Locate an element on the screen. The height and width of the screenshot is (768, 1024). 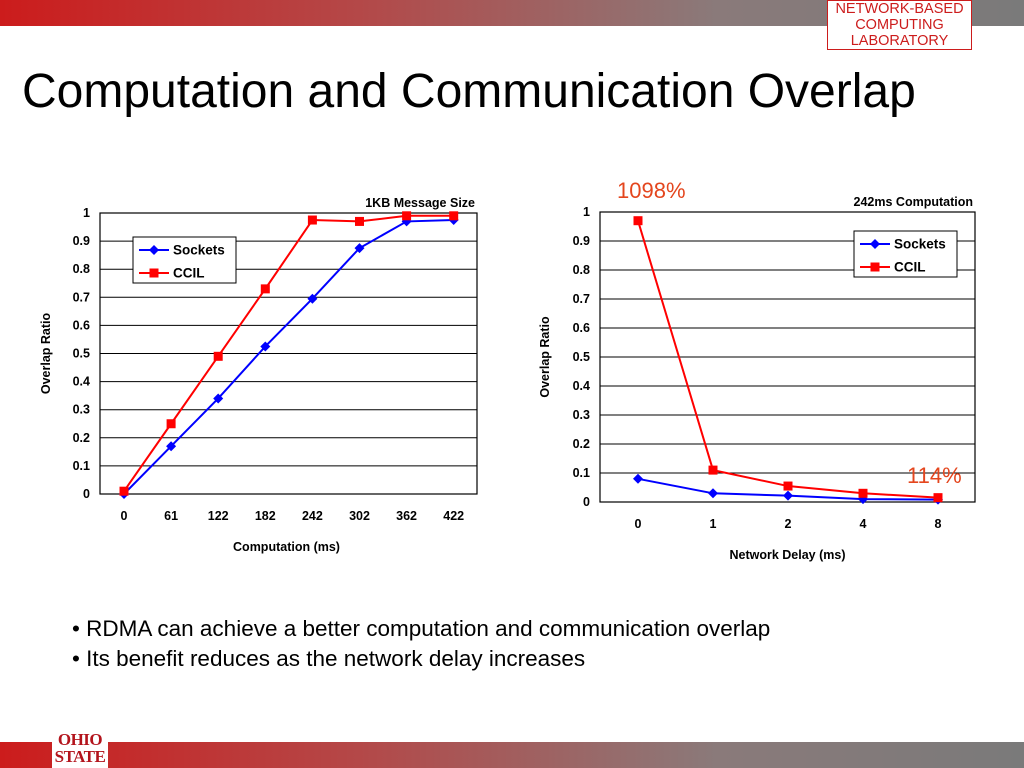
x-axis-label: Computation (ms) is located at coordinates (286, 547).